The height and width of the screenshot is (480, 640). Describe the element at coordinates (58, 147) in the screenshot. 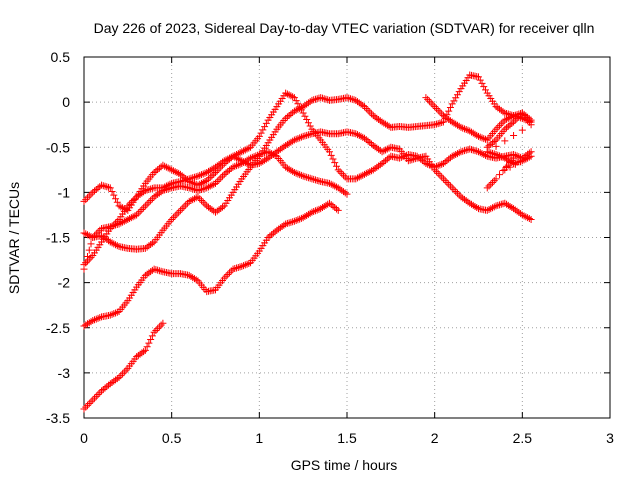

I see `y-tick-label: -0.5` at that location.